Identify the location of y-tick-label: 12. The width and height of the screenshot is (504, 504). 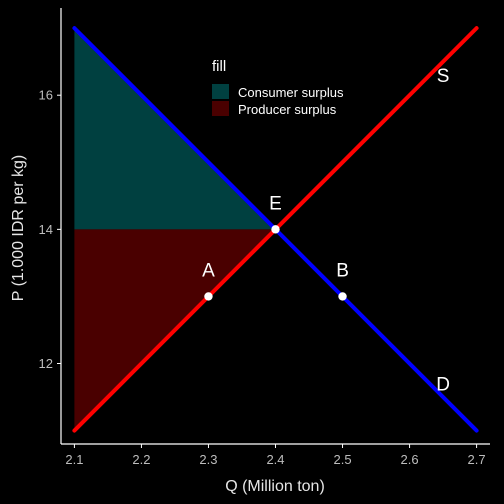
(46, 363).